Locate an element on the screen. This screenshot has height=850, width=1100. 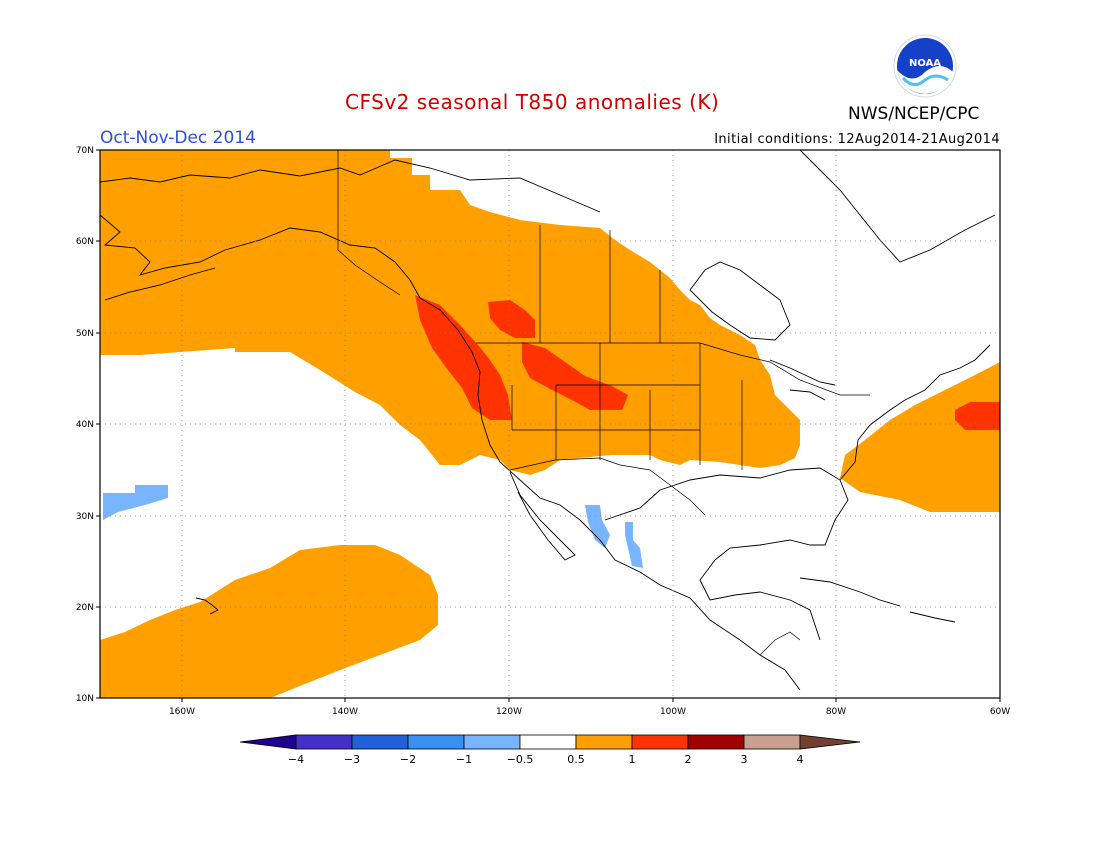
colorbar-tick-label: 2 is located at coordinates (688, 759).